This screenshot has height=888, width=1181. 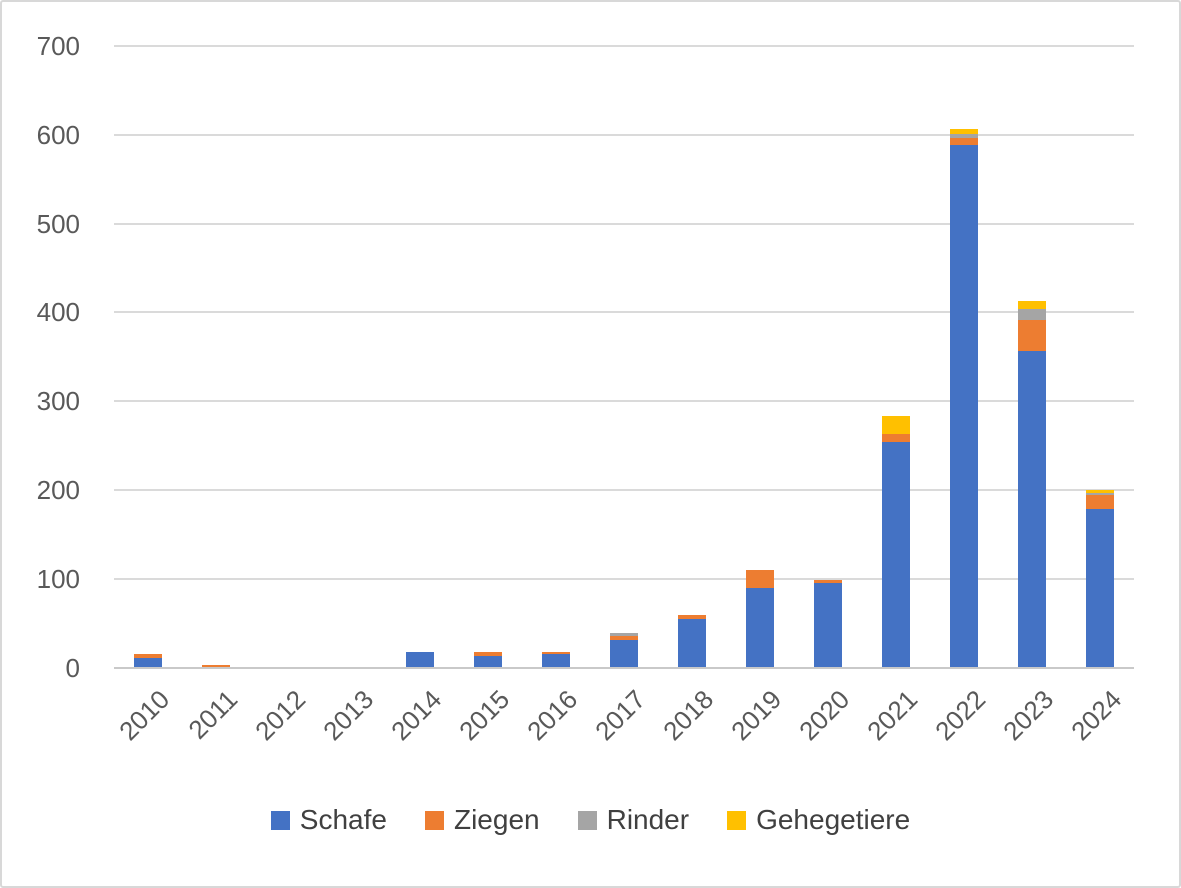 I want to click on bar-2010-schafe, so click(x=148, y=662).